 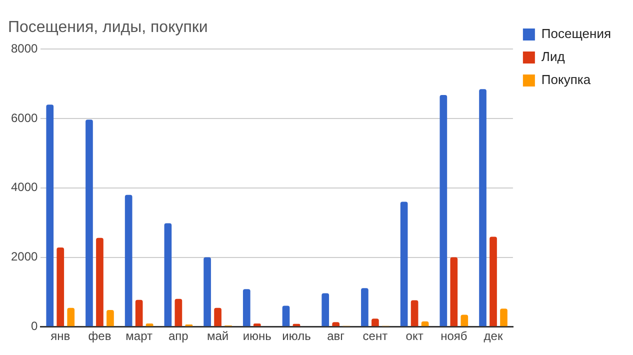 I want to click on y-tick-label: 4000, so click(x=24, y=187).